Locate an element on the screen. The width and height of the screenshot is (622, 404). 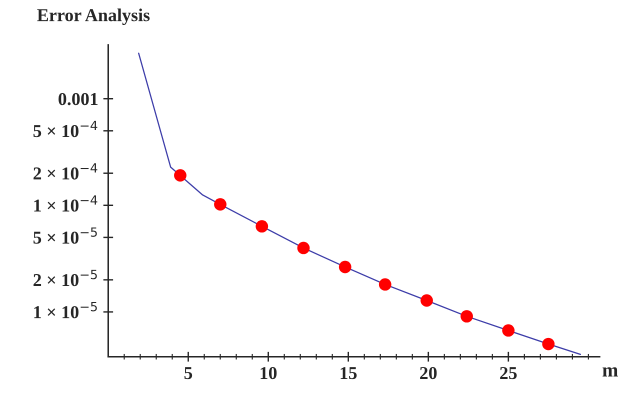
y-tick-label: 5 × 10$^{−4}$ is located at coordinates (66, 129).